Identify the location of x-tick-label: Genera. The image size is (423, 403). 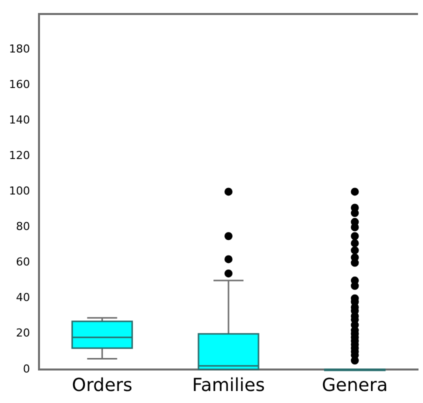
(355, 385).